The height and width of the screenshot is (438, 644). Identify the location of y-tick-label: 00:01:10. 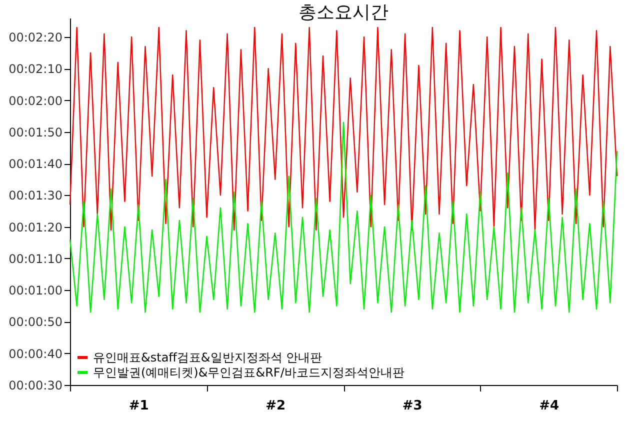
(35, 259).